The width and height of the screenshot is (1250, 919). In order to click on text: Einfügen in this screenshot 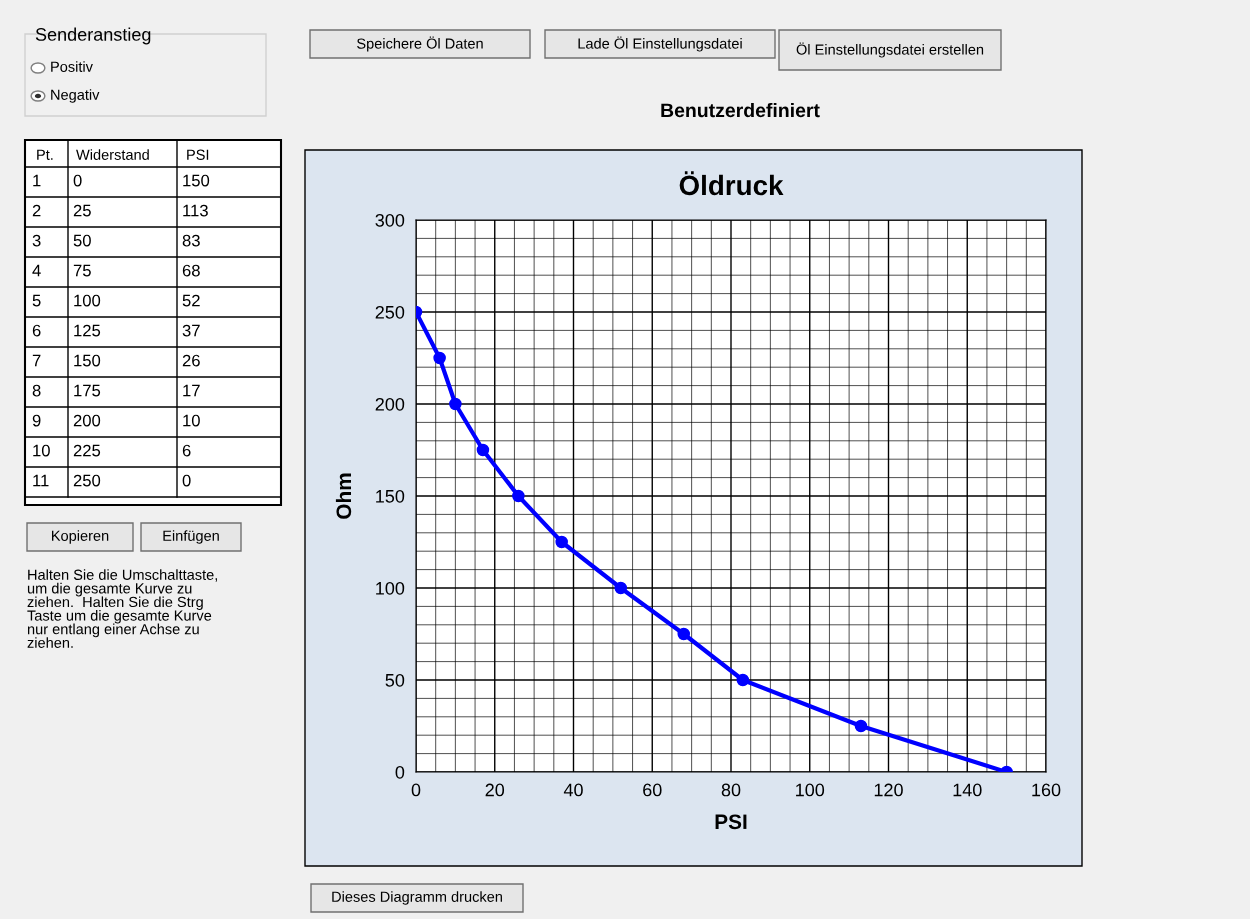, I will do `click(191, 537)`.